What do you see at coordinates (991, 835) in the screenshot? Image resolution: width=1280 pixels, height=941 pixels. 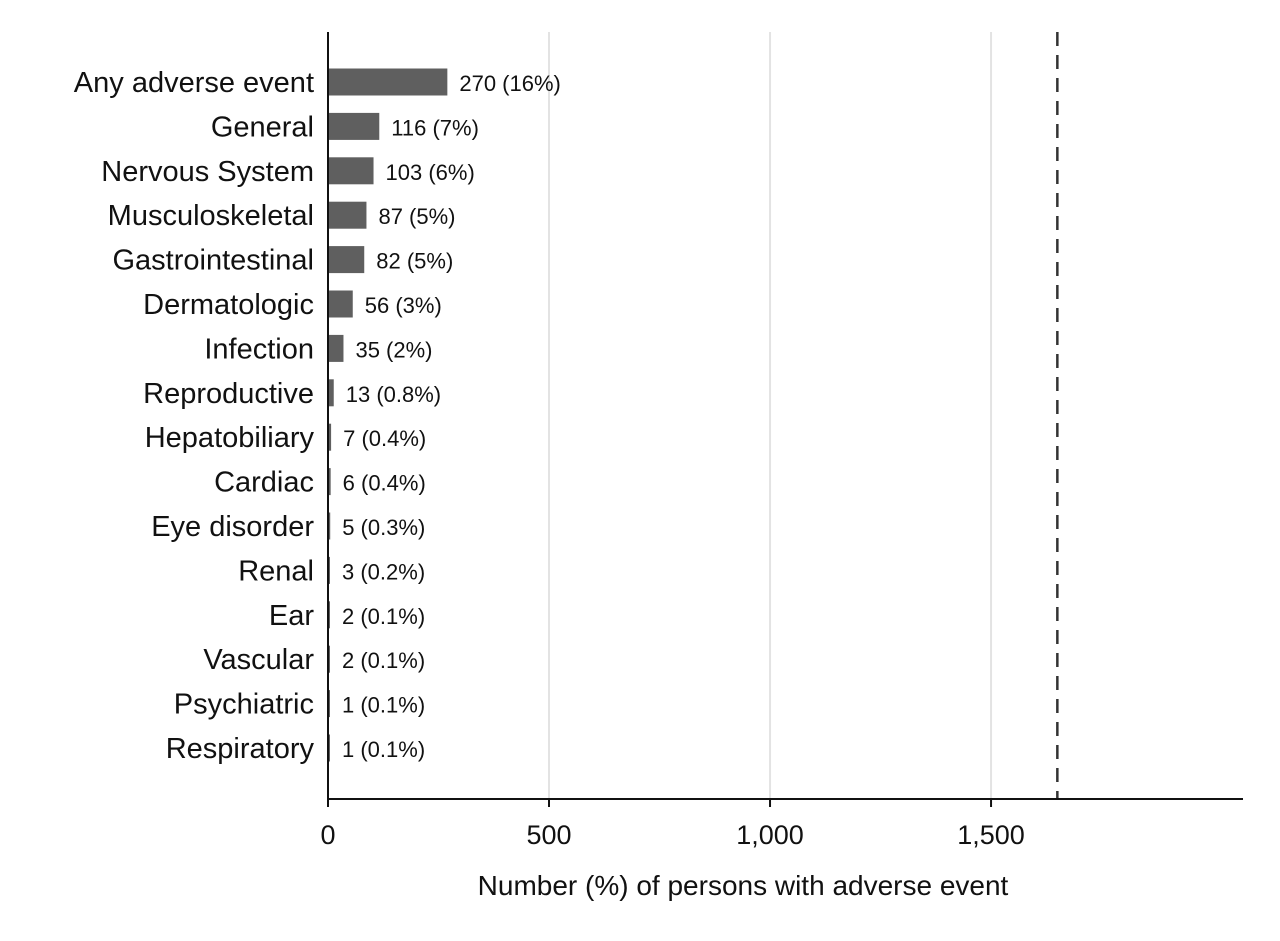 I see `x-tick-label: 1,500` at bounding box center [991, 835].